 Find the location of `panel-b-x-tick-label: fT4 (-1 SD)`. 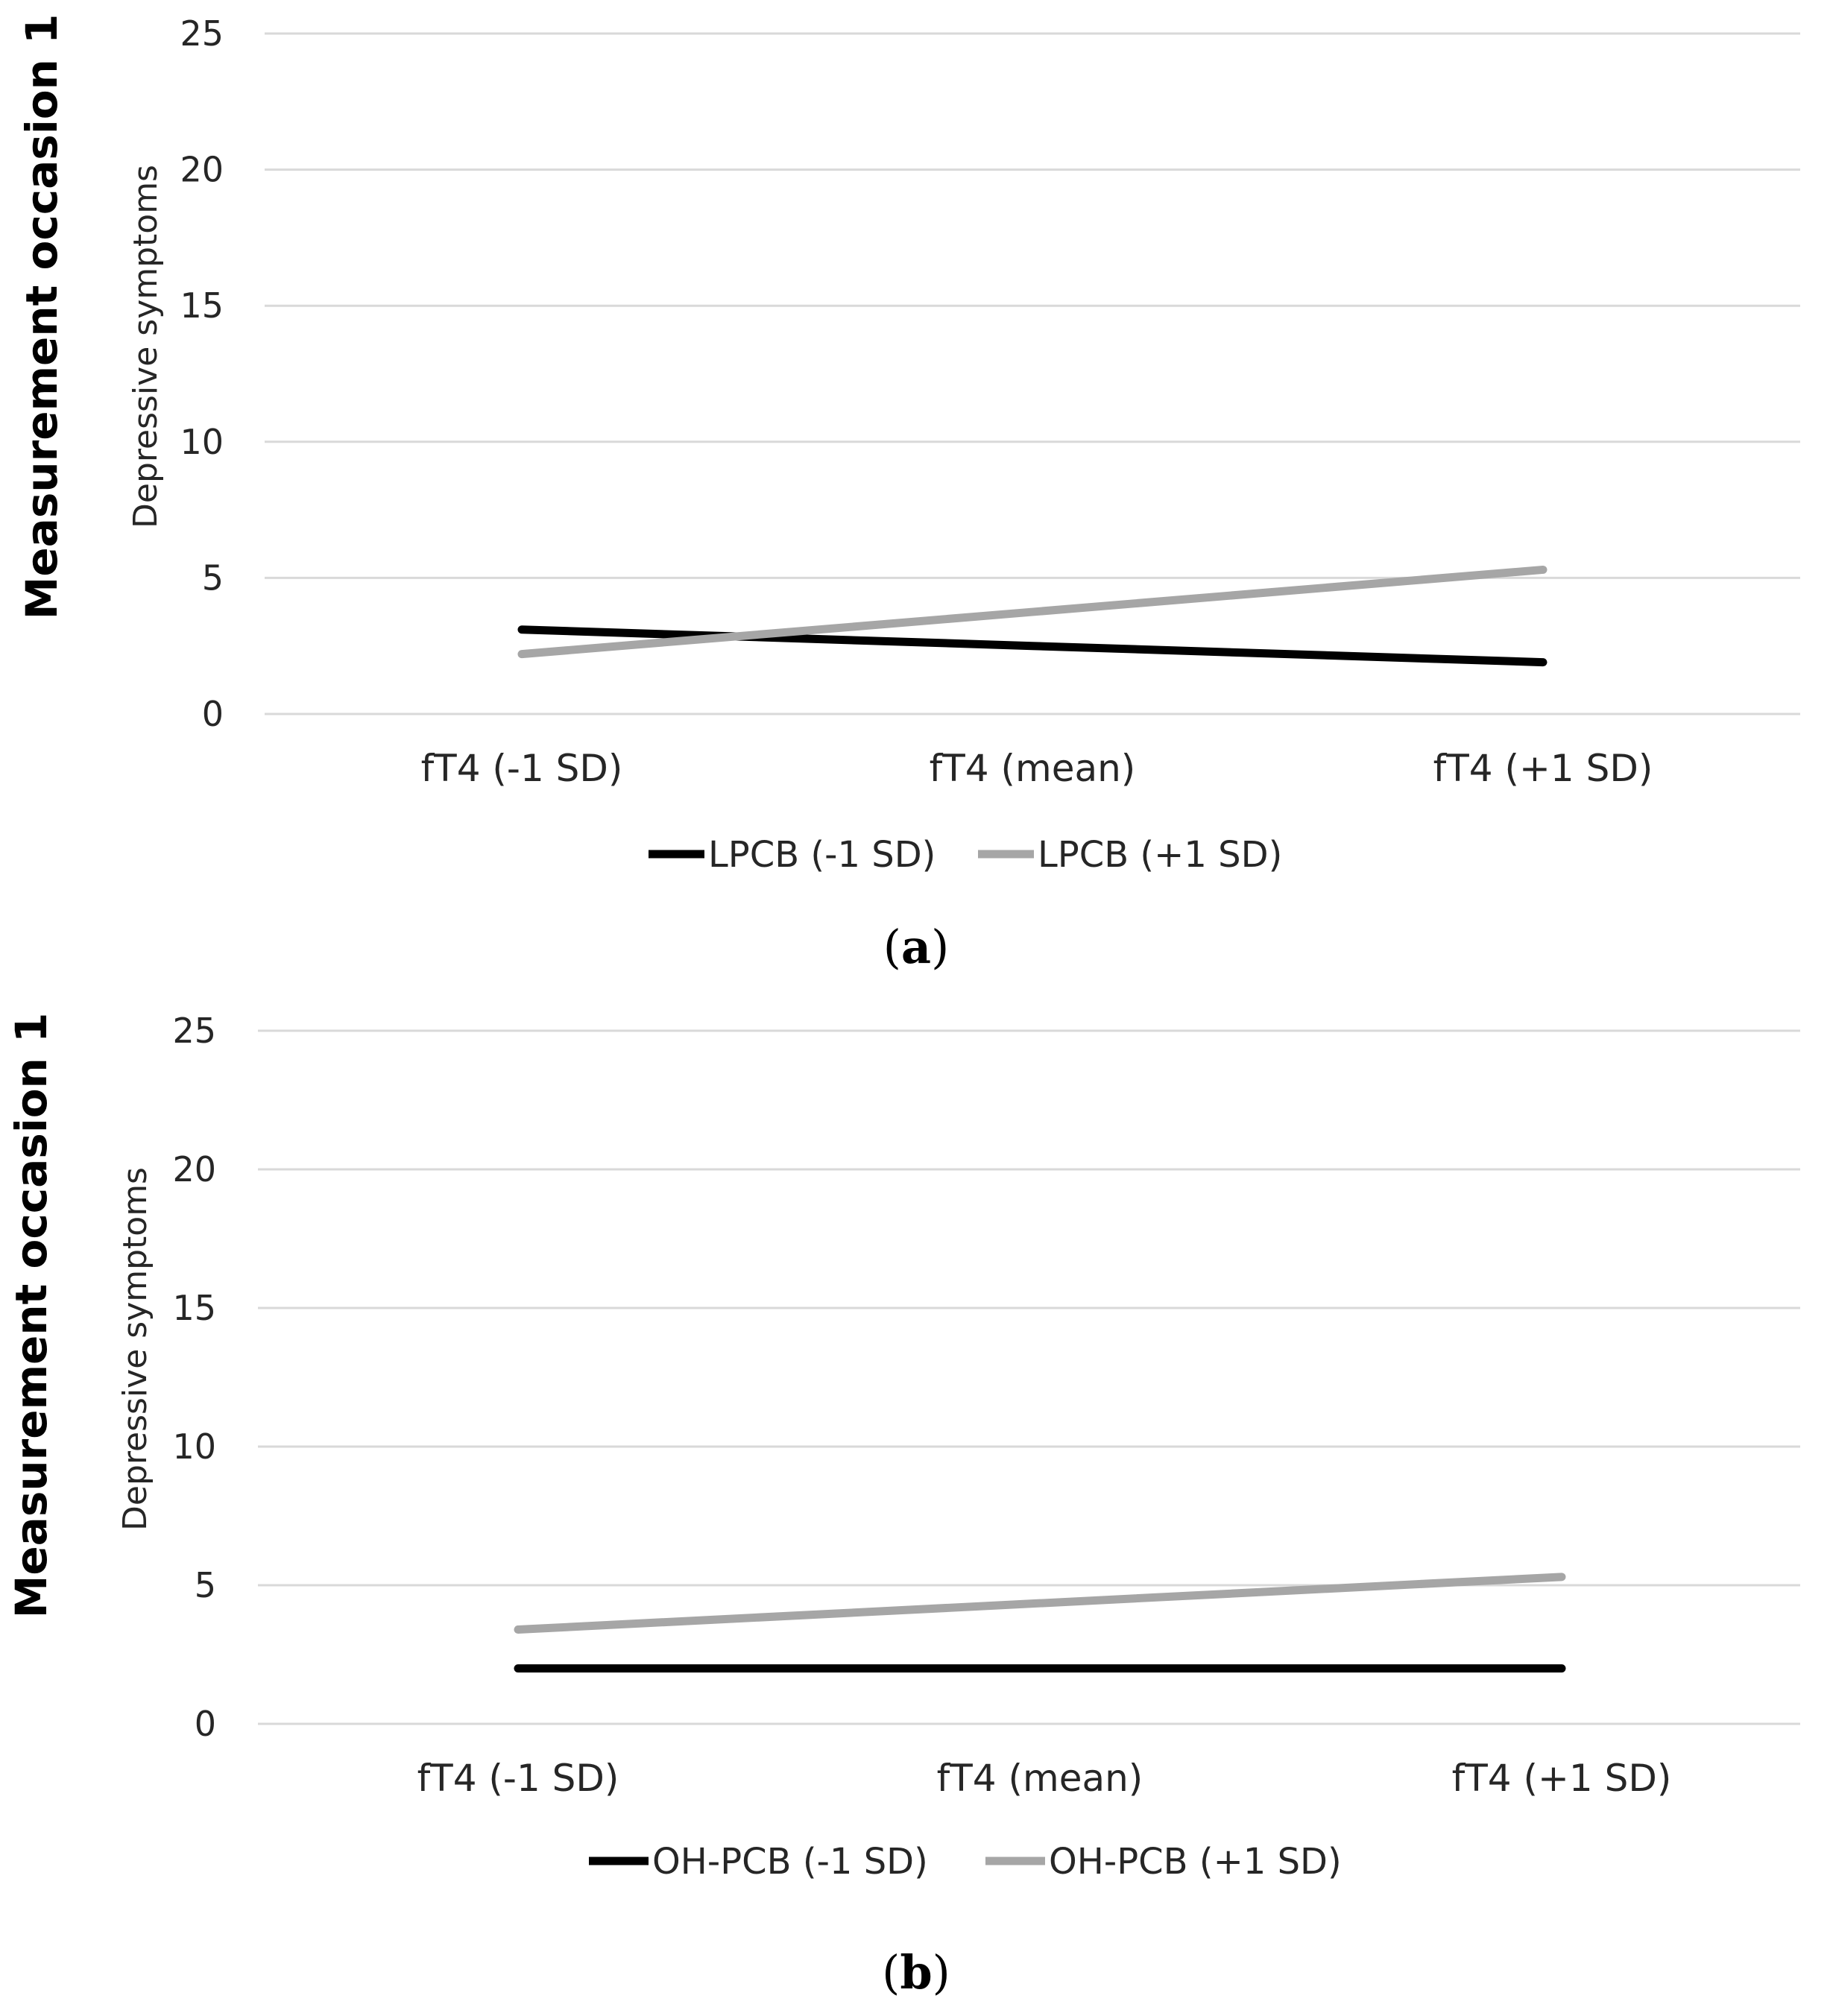

panel-b-x-tick-label: fT4 (-1 SD) is located at coordinates (518, 1778).